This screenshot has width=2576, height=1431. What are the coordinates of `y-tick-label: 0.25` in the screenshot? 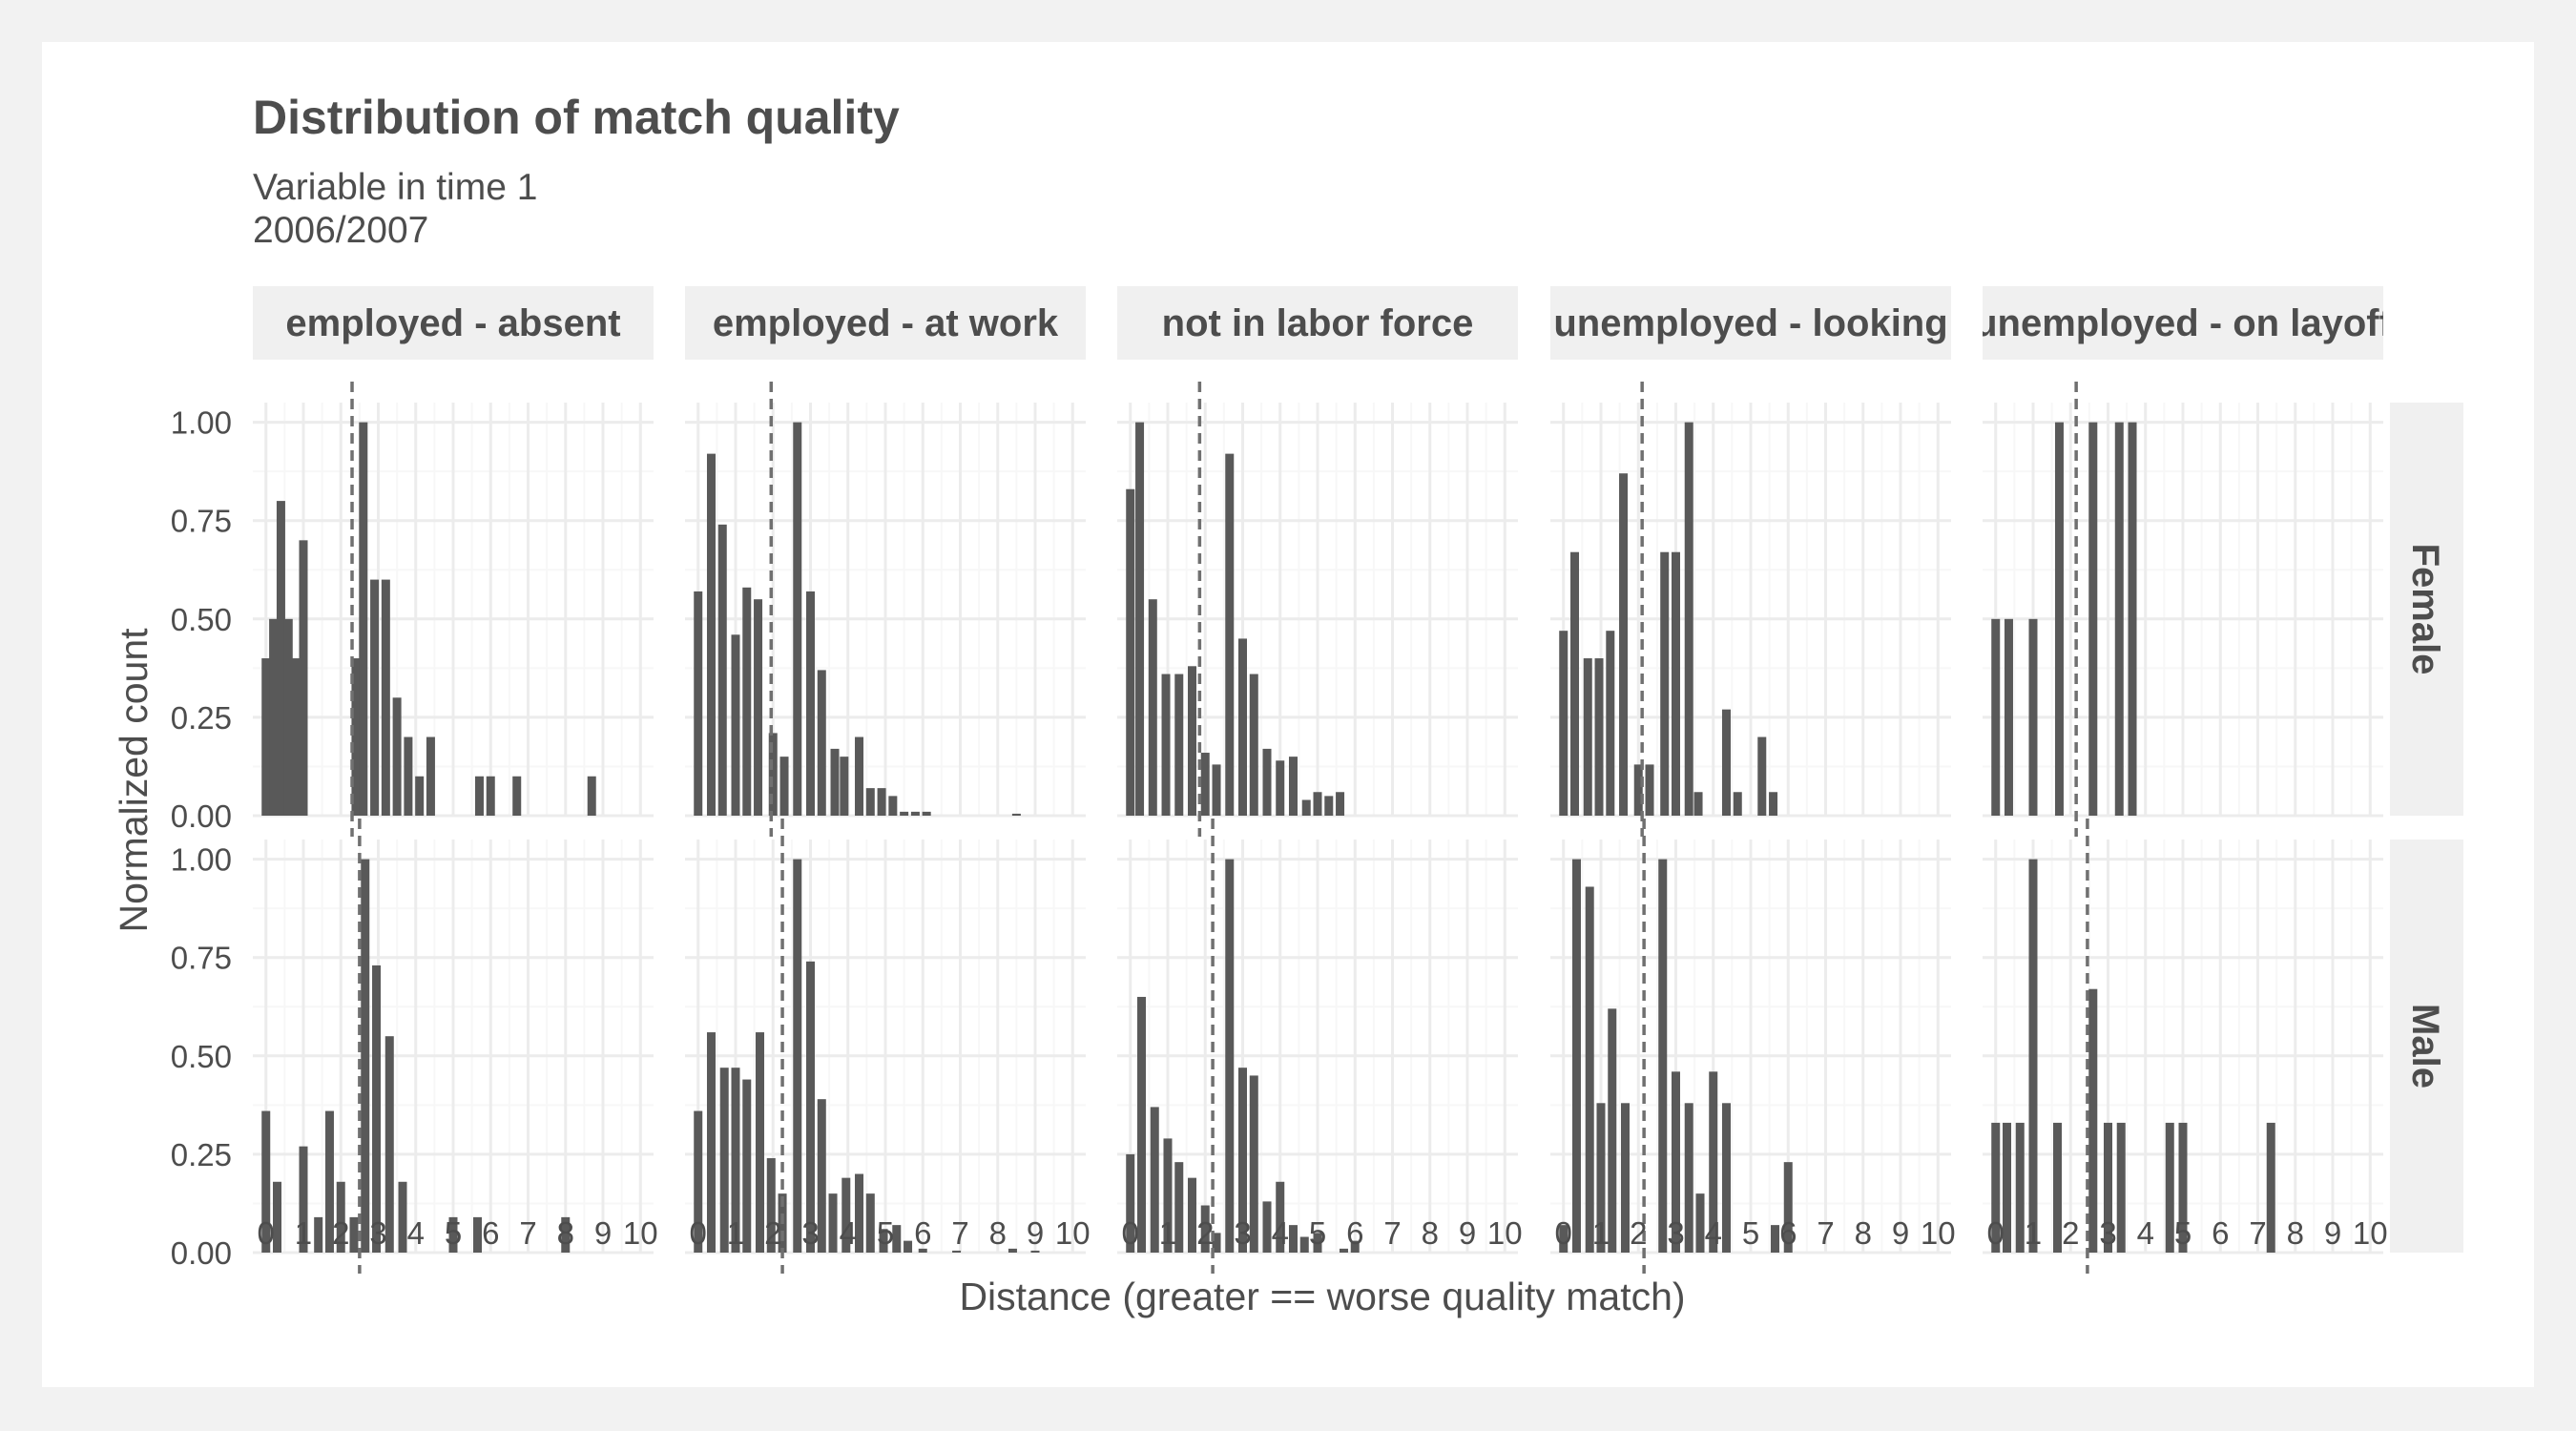 It's located at (201, 718).